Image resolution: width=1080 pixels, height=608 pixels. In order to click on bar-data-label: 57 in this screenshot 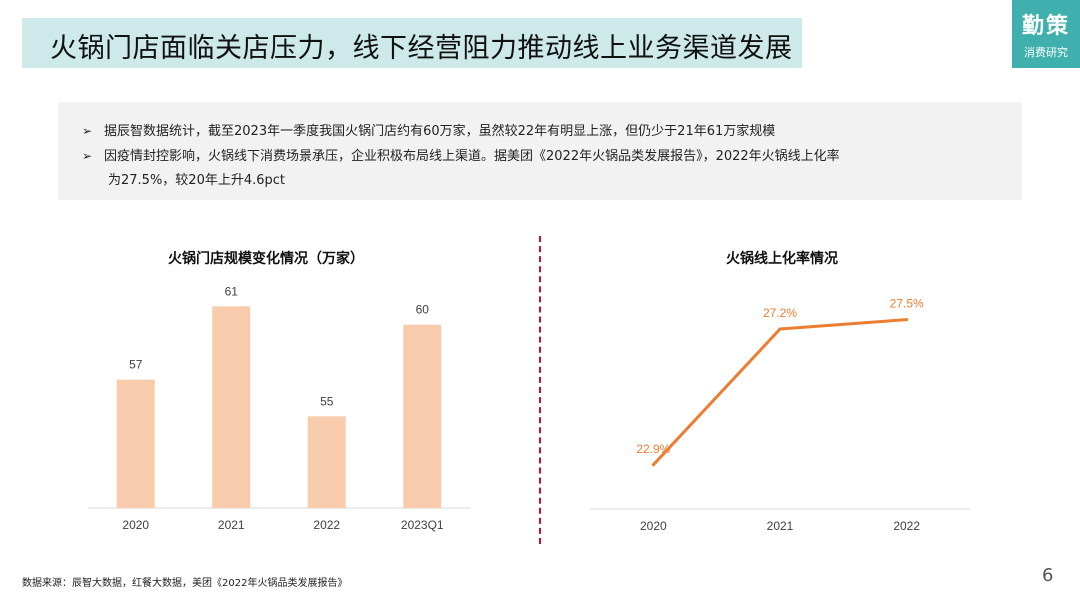, I will do `click(136, 365)`.